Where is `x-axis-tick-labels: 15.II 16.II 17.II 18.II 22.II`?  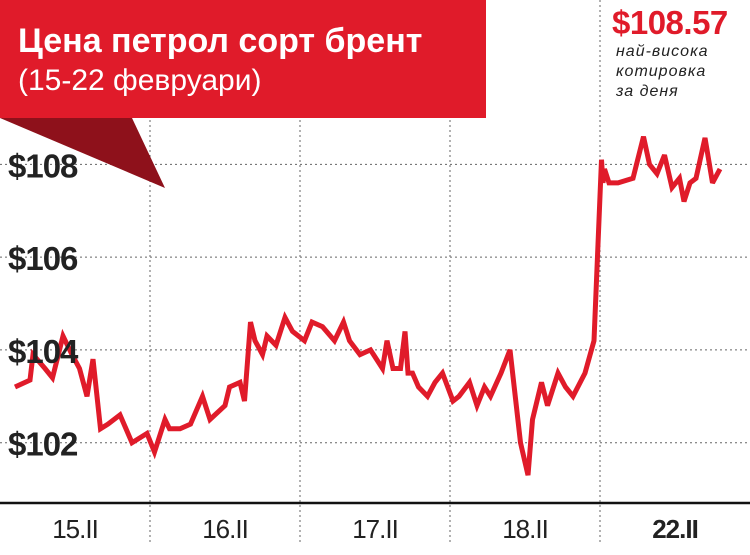
x-axis-tick-labels: 15.II 16.II 17.II 18.II 22.II is located at coordinates (375, 529).